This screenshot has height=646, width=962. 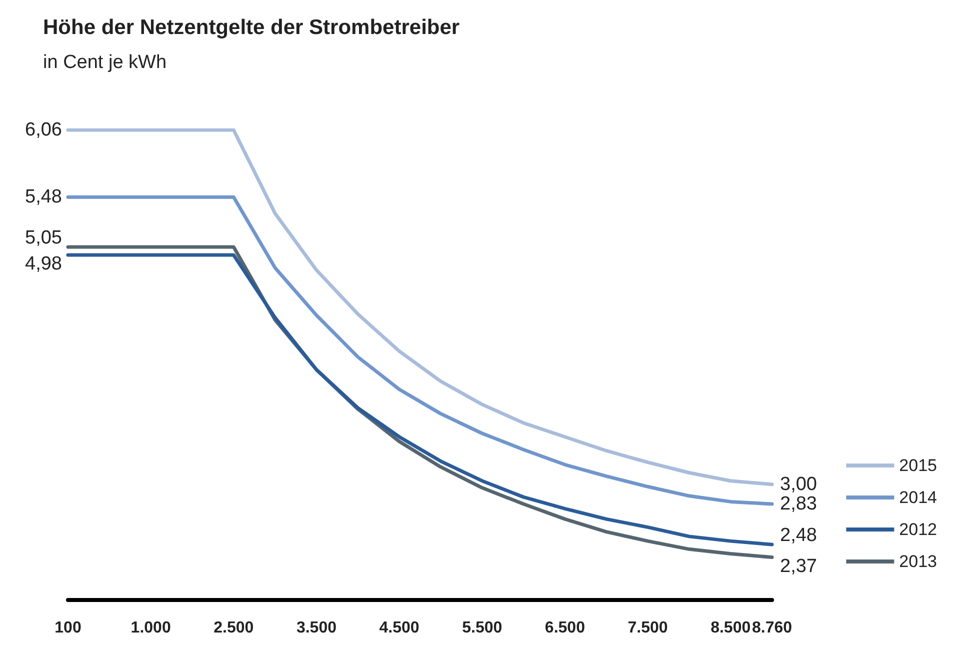 What do you see at coordinates (798, 566) in the screenshot?
I see `data-label: 2,37` at bounding box center [798, 566].